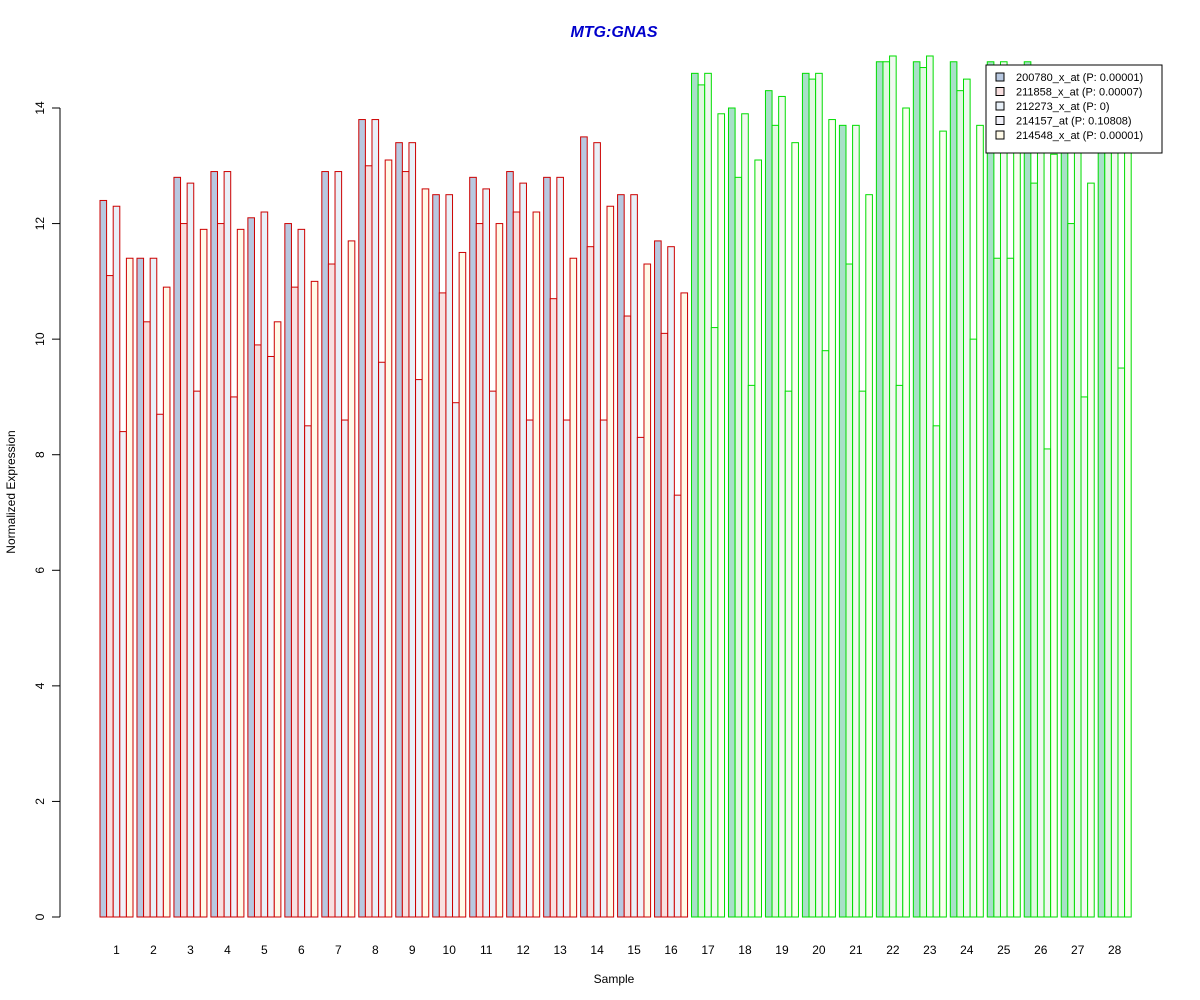 The image size is (1200, 1000). I want to click on y-tick-label: 12, so click(40, 224).